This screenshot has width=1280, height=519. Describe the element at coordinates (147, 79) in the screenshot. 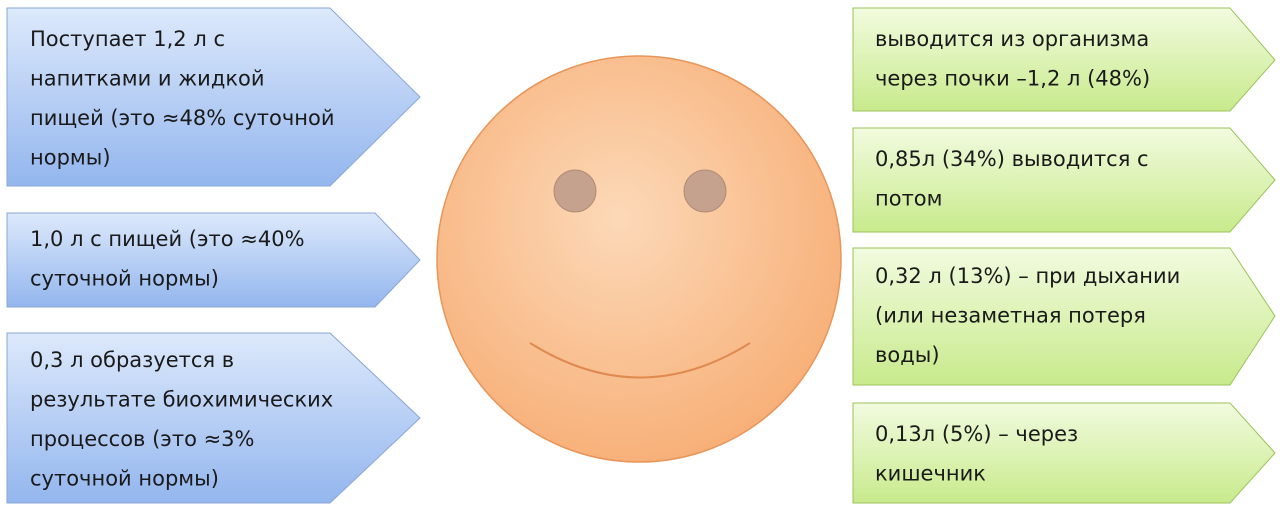

I see `left-text-line: напитками и жидкой` at that location.